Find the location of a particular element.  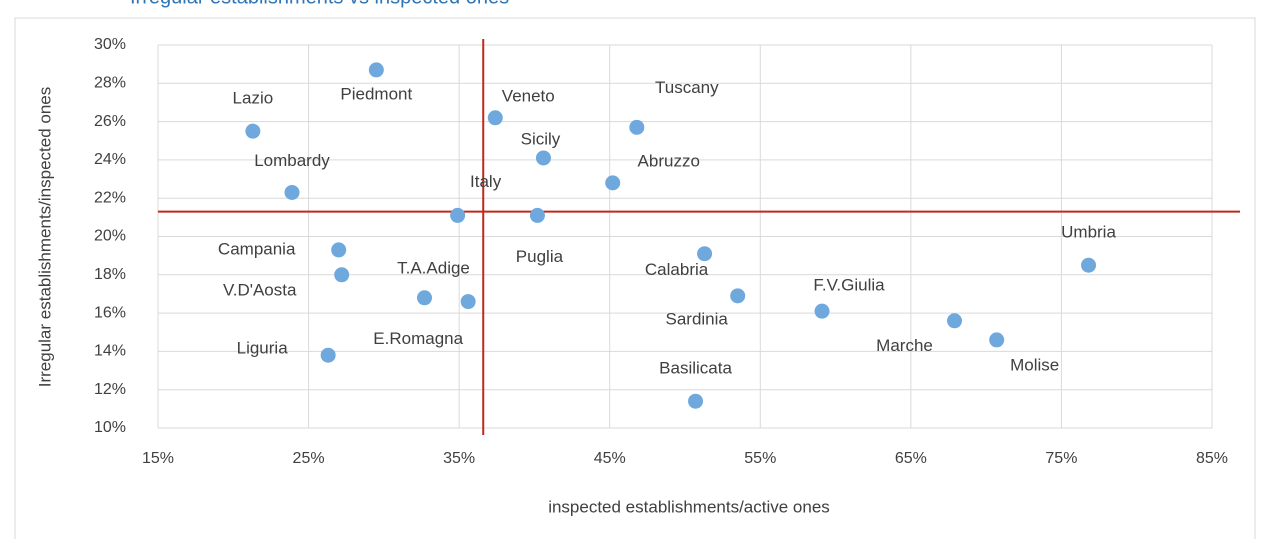

point-label: Tuscany is located at coordinates (687, 87).